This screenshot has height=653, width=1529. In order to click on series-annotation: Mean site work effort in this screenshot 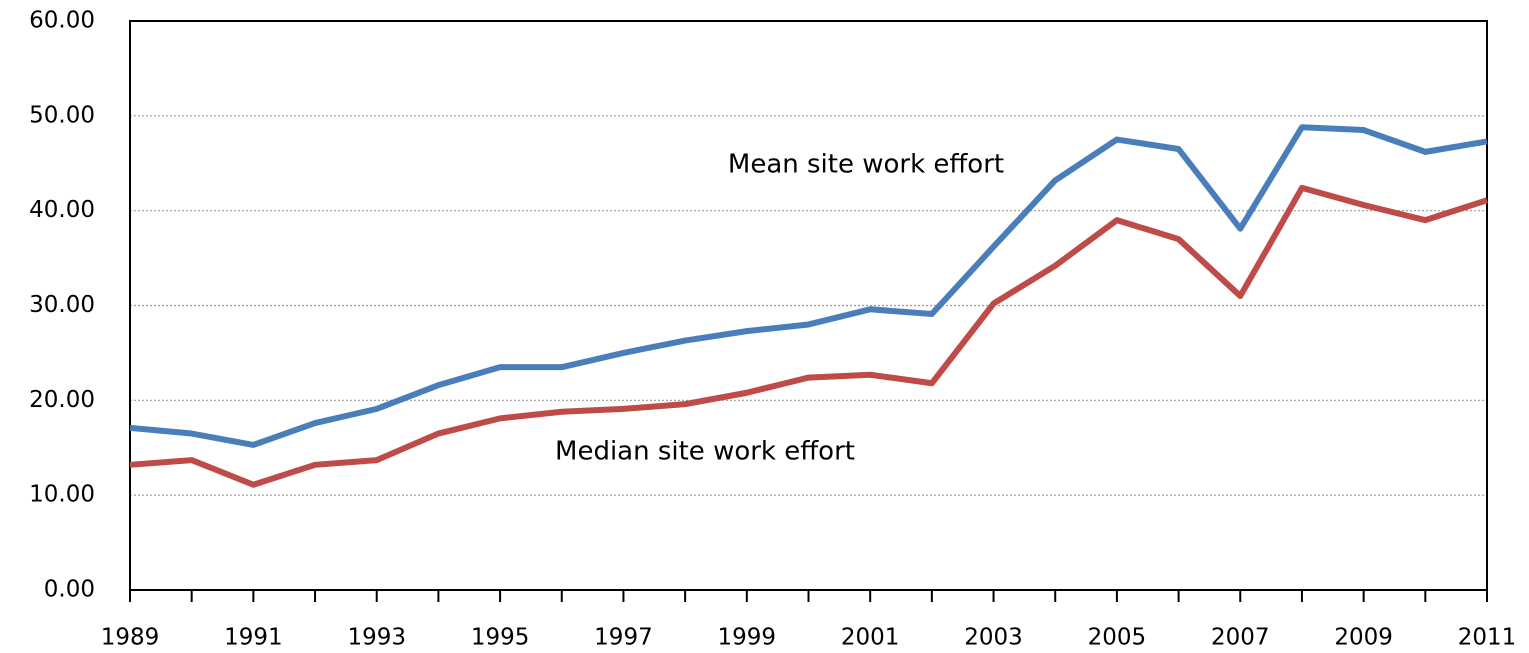, I will do `click(866, 165)`.